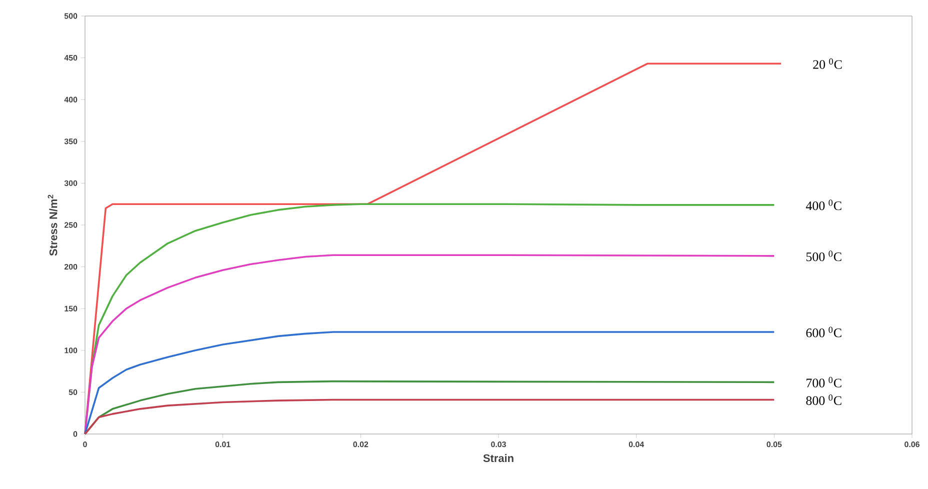 The height and width of the screenshot is (489, 928). Describe the element at coordinates (824, 399) in the screenshot. I see `text: 800 $^{0}$C` at that location.